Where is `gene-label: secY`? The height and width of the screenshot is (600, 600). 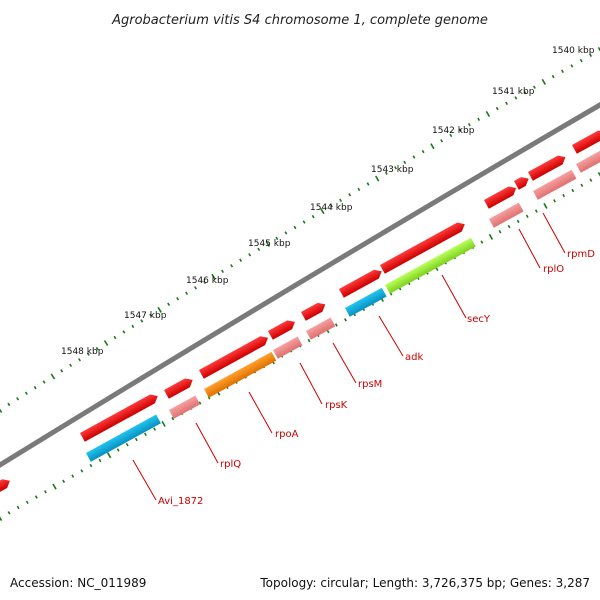
gene-label: secY is located at coordinates (479, 319).